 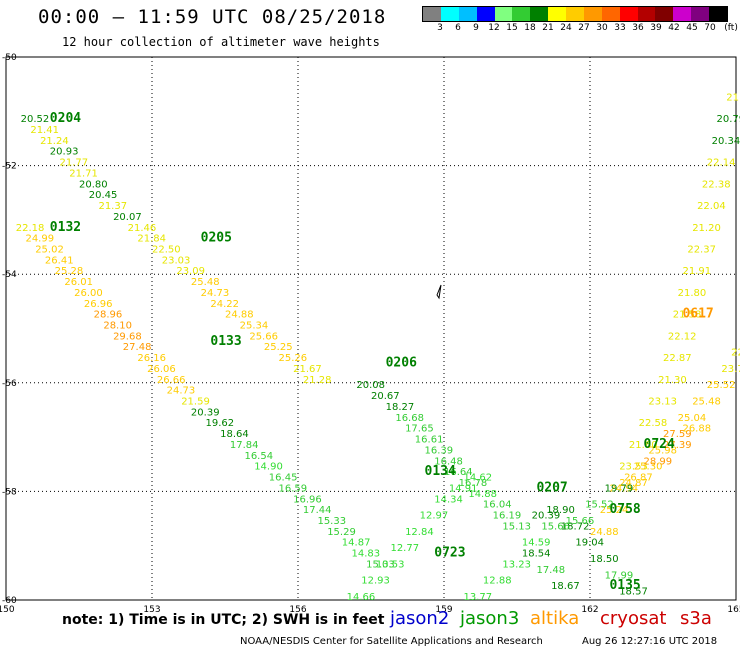 What do you see at coordinates (83, 173) in the screenshot?
I see `swh-value: 21.71` at bounding box center [83, 173].